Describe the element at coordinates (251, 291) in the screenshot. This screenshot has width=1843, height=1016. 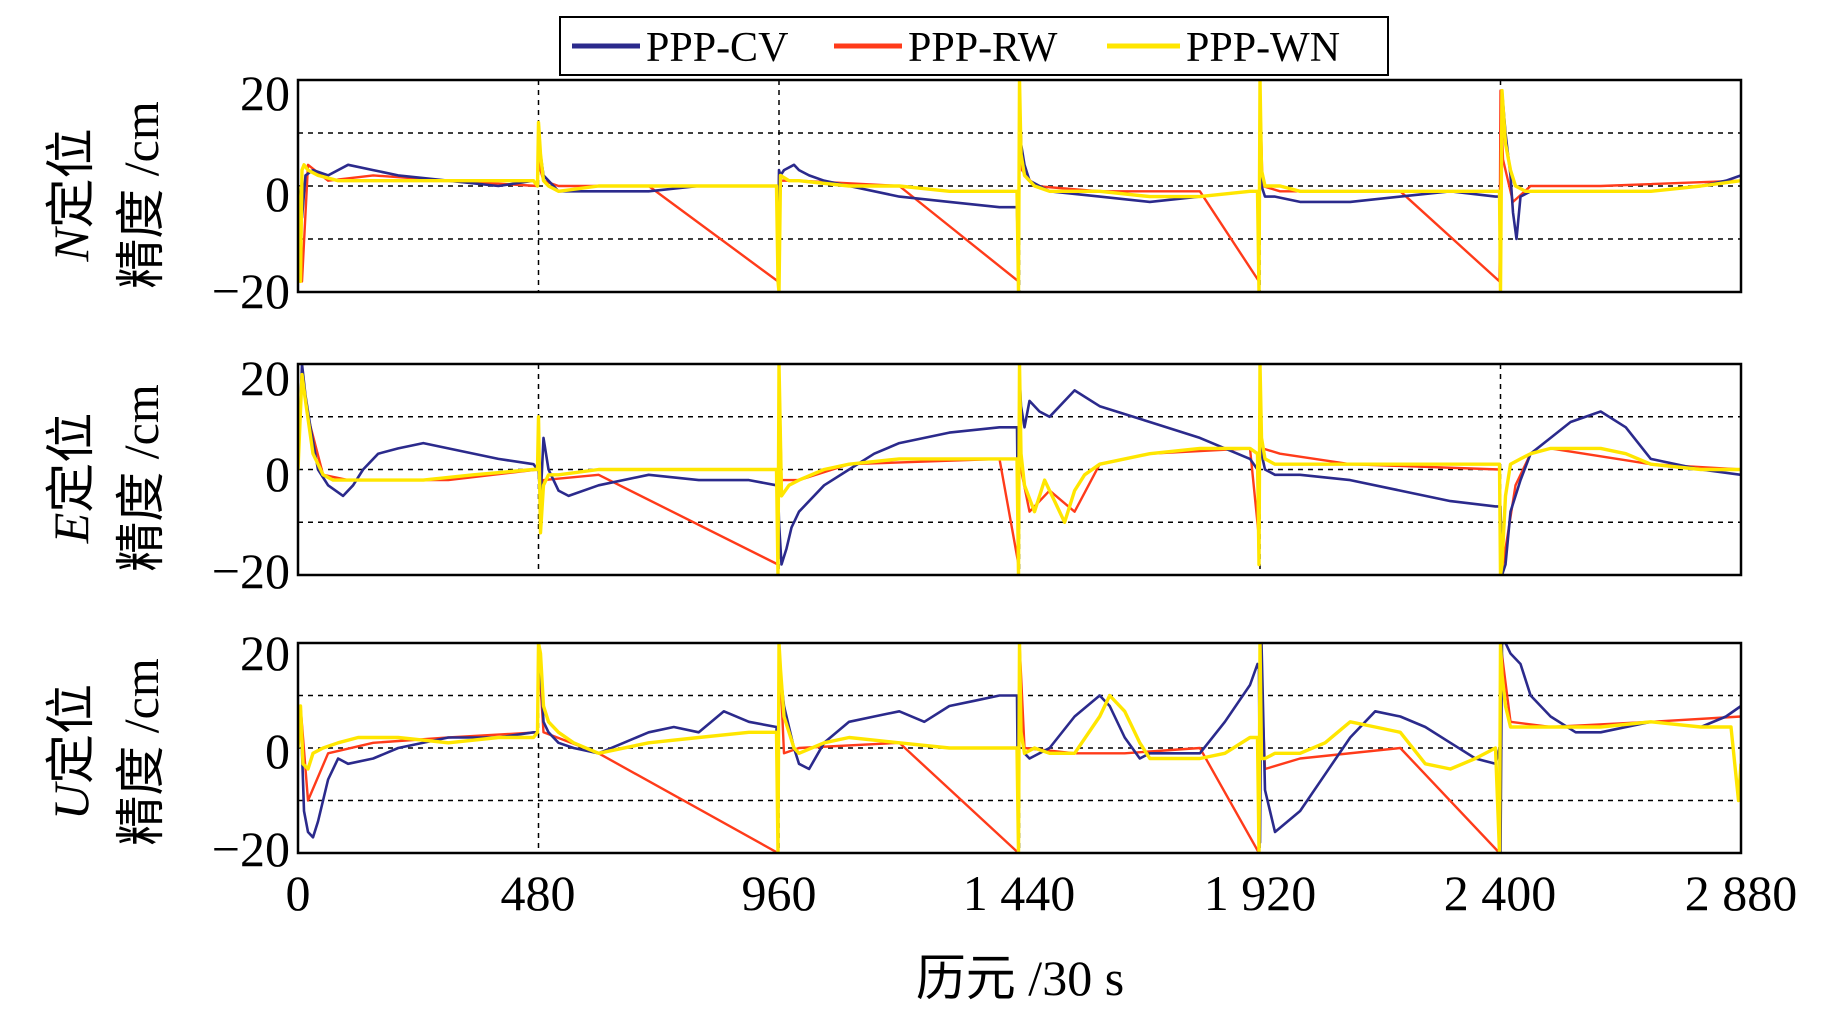
I see `panel-n-y-tick-bottom: −20` at that location.